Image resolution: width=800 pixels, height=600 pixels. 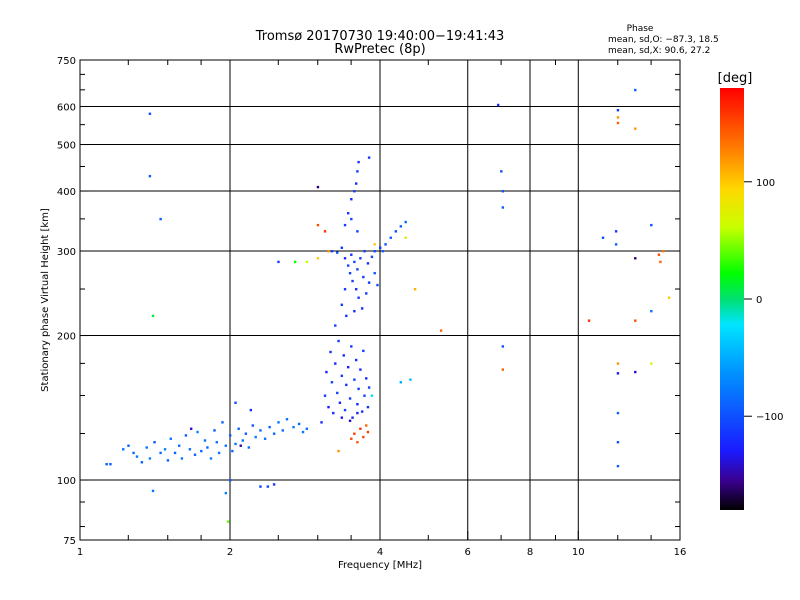 I want to click on x-tick-label: 4, so click(x=380, y=552).